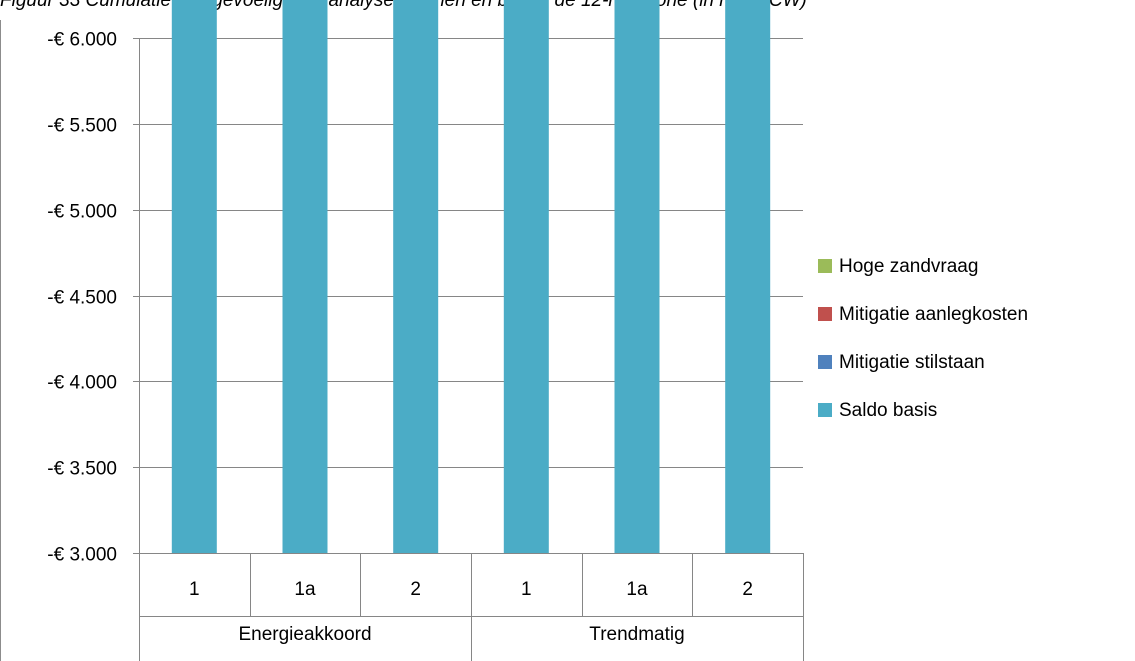 The width and height of the screenshot is (1135, 661). What do you see at coordinates (82, 555) in the screenshot?
I see `y-tick-label: -€ 3.000` at bounding box center [82, 555].